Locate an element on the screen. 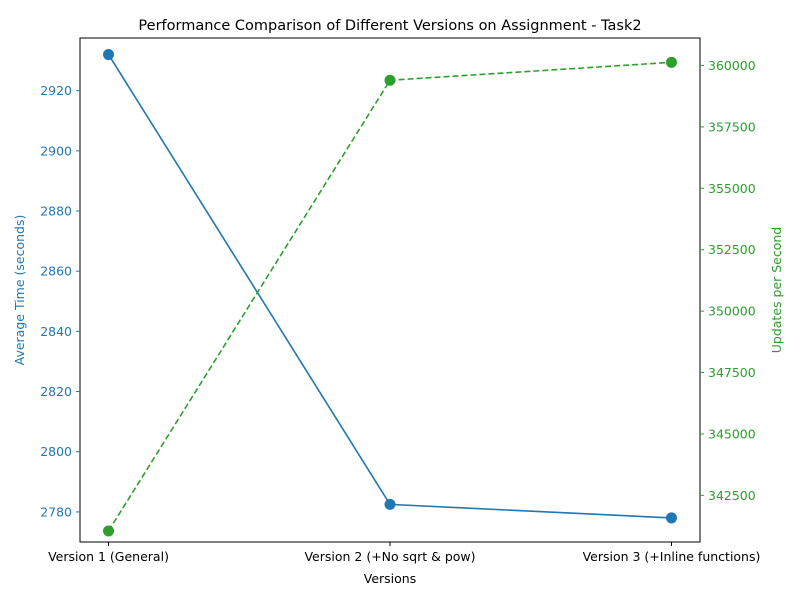 This screenshot has height=600, width=800. right-y-axis-title: Updates per Second is located at coordinates (776, 290).